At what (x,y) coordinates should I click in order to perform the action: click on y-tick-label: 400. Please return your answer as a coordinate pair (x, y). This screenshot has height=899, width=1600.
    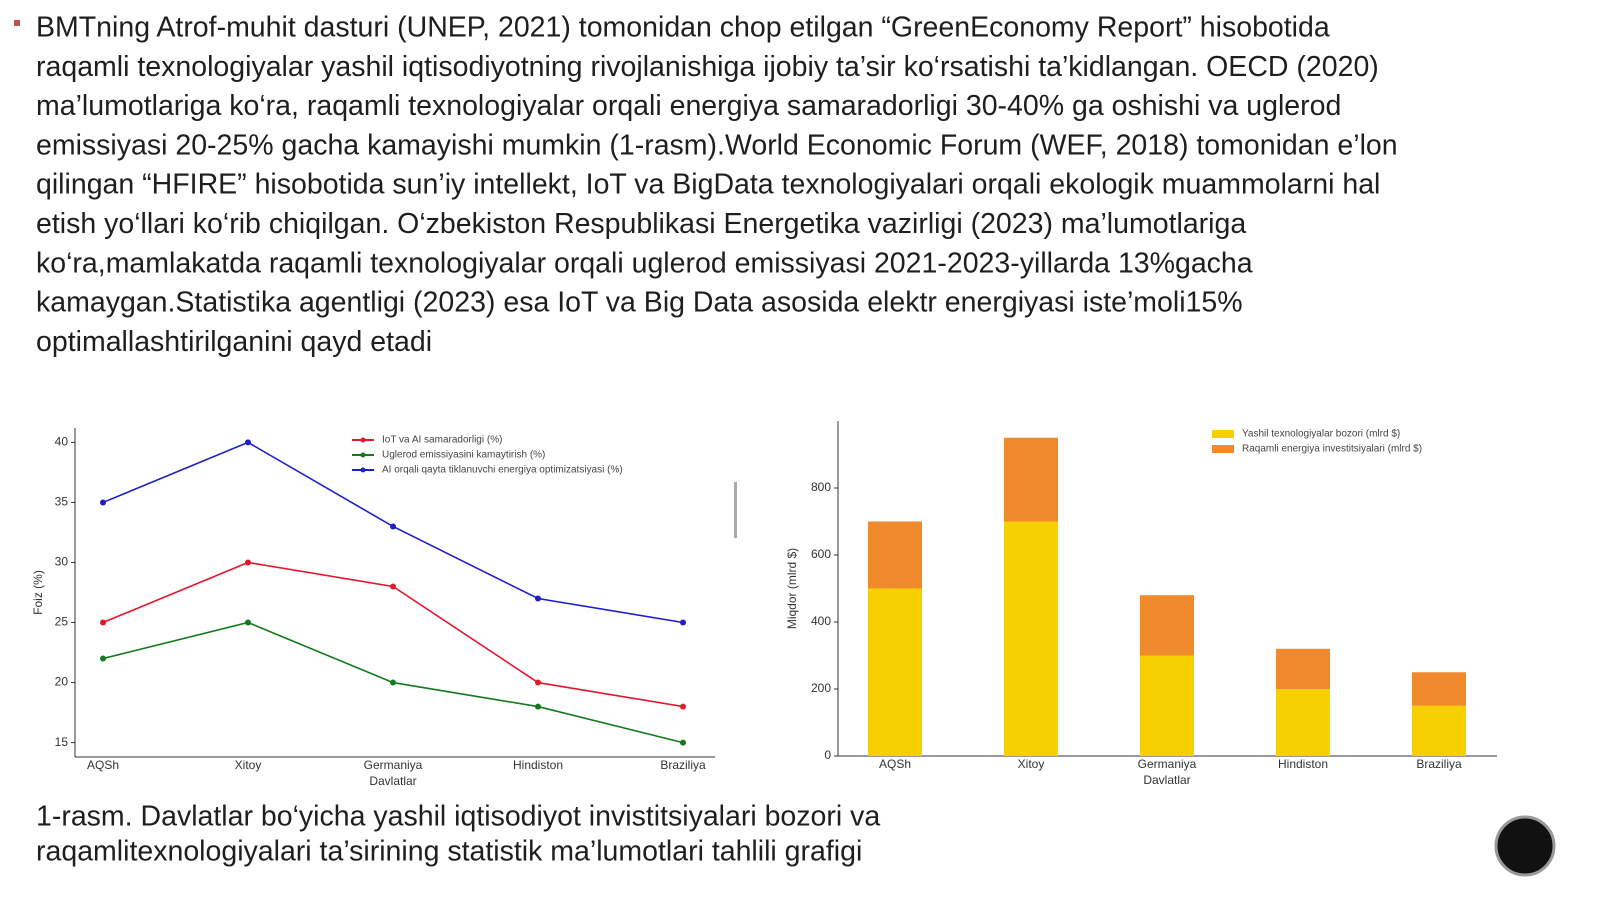
    Looking at the image, I should click on (821, 621).